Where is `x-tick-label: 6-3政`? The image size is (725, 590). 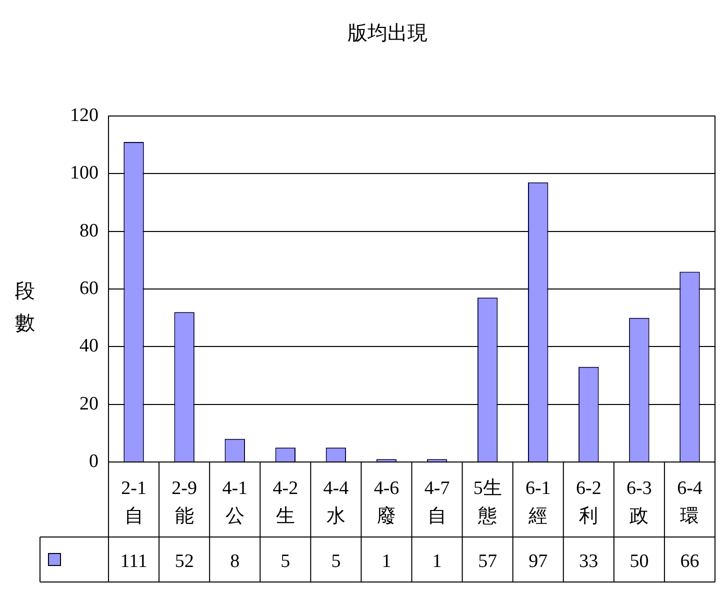
x-tick-label: 6-3政 is located at coordinates (639, 502).